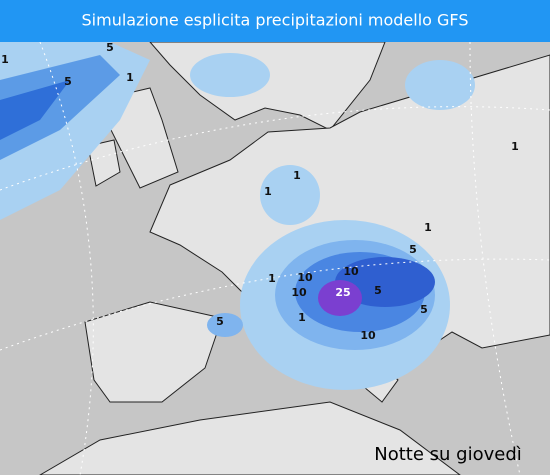 This screenshot has width=550, height=475. I want to click on title-bar, so click(275, 21).